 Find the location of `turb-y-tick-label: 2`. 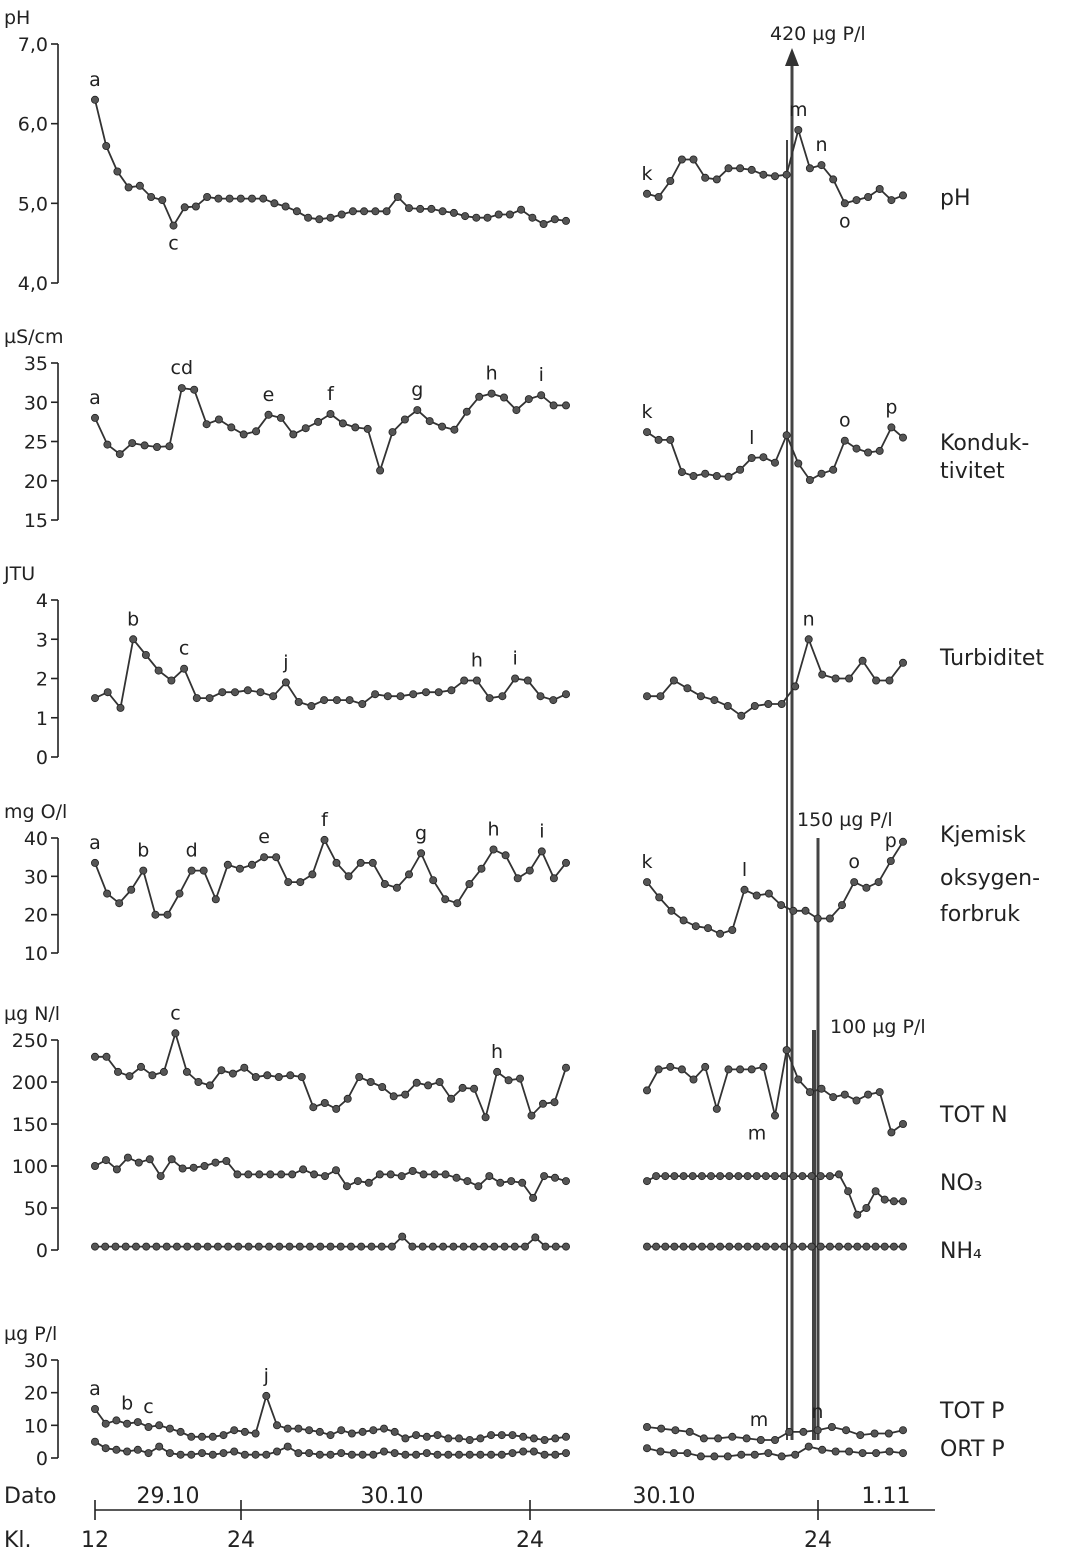

turb-y-tick-label: 2 is located at coordinates (42, 680).